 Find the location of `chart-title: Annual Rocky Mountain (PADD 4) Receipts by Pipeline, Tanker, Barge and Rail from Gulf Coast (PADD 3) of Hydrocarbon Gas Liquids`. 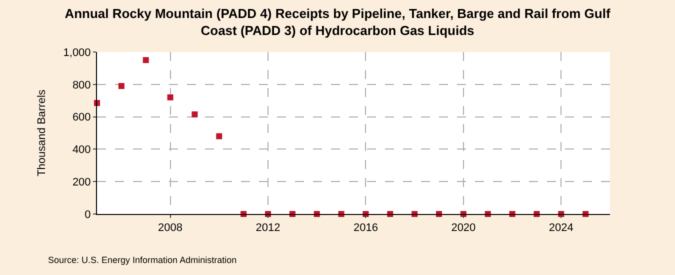

chart-title: Annual Rocky Mountain (PADD 4) Receipts by Pipeline, Tanker, Barge and Rail from Gulf Coast (PADD 3) of Hydrocarbon Gas Liquids is located at coordinates (337, 22).